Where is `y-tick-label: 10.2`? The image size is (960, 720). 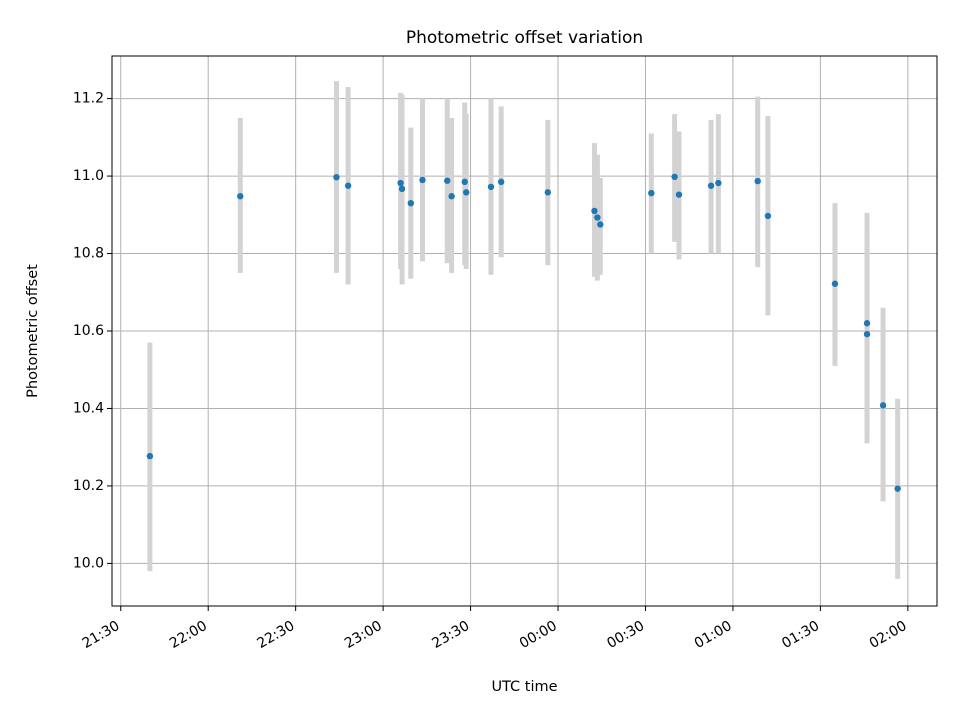
y-tick-label: 10.2 is located at coordinates (88, 486).